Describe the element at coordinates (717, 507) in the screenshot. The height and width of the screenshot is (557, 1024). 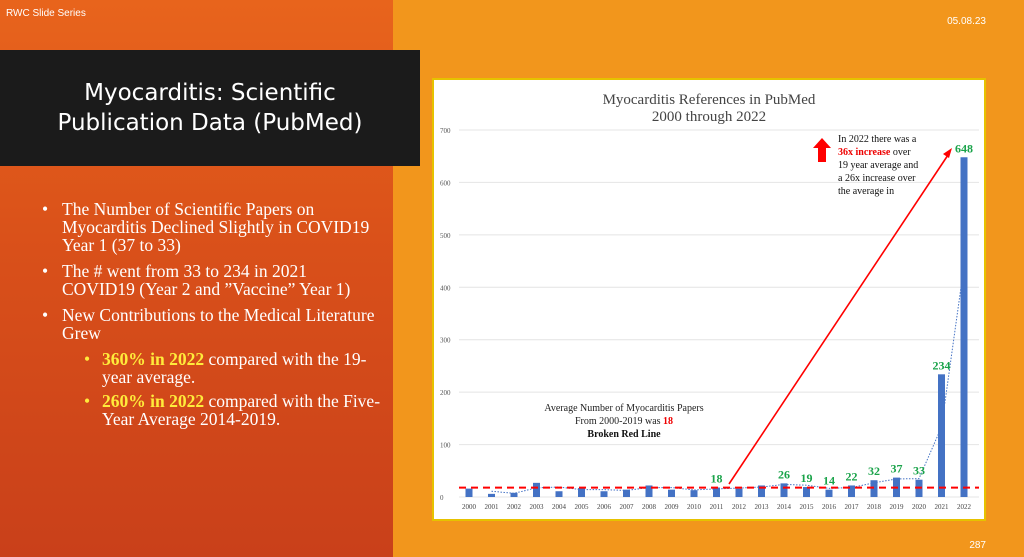
I see `x-tick-label: 2011` at that location.